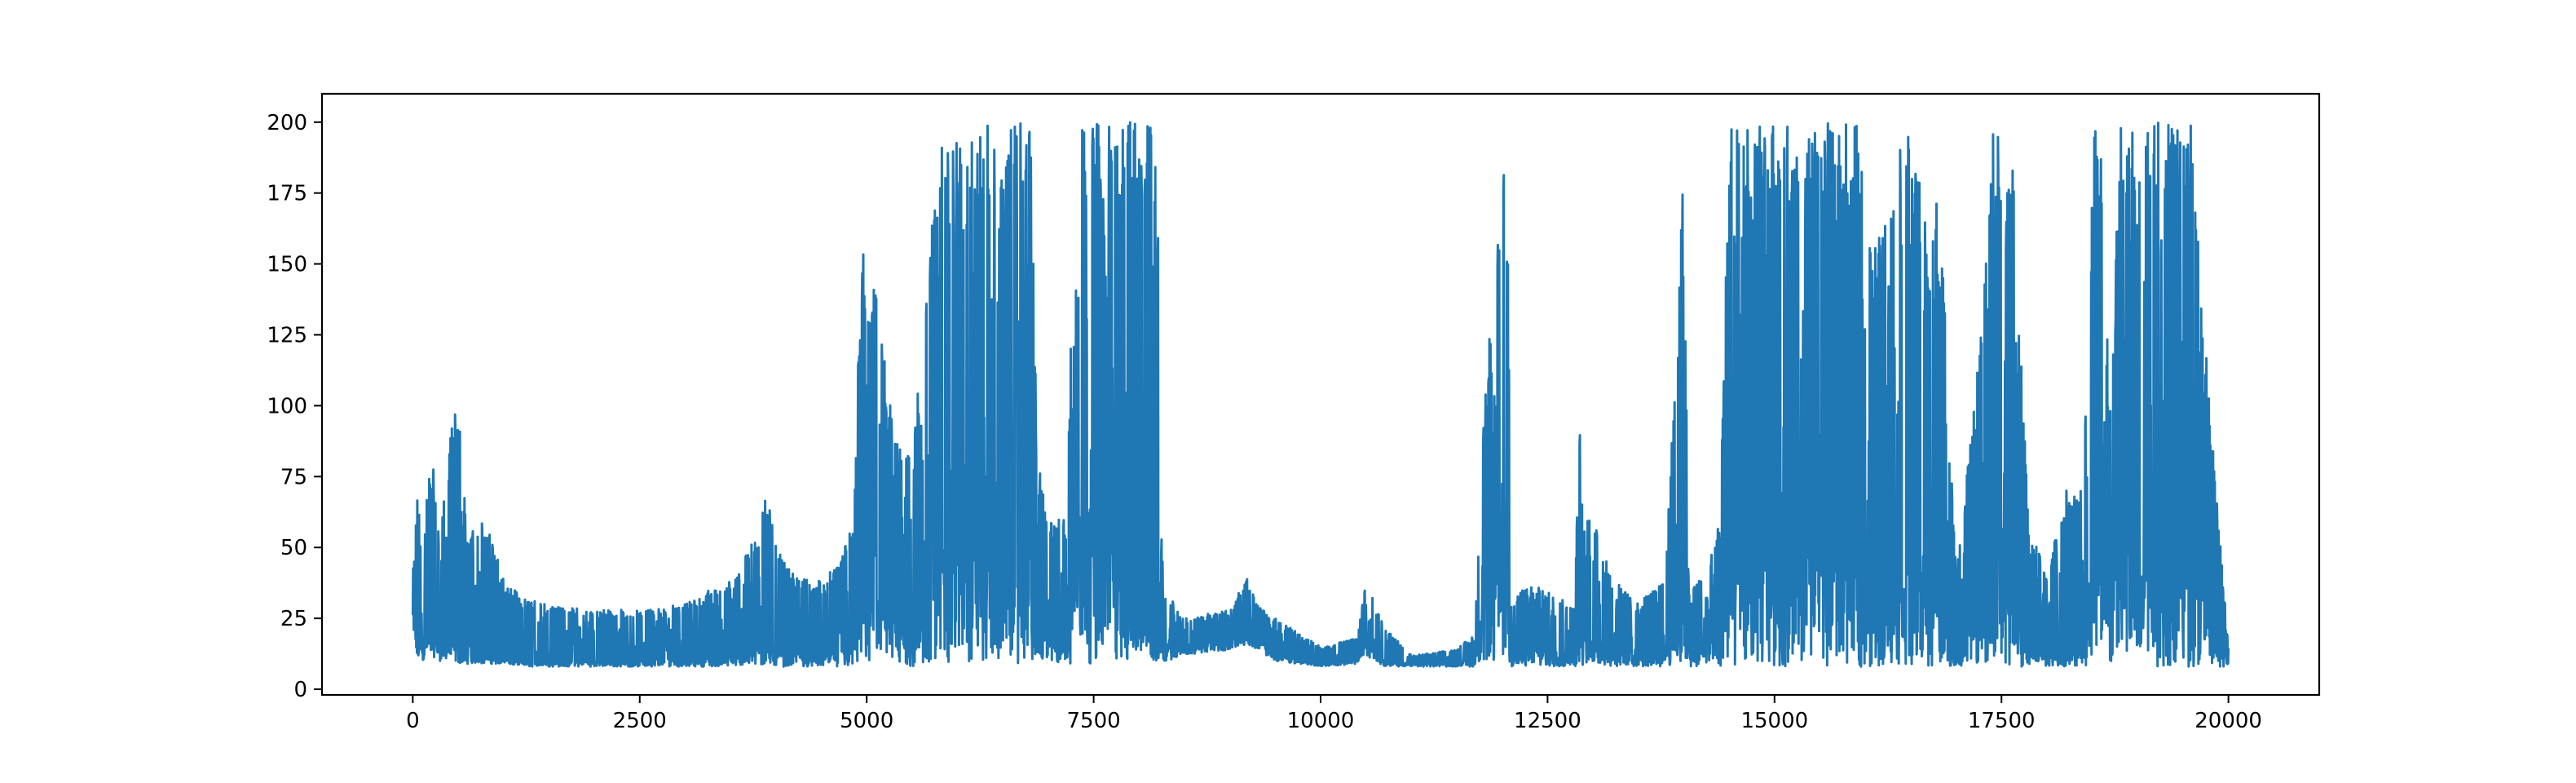 The image size is (2576, 783). I want to click on y-tick-label: 0, so click(300, 690).